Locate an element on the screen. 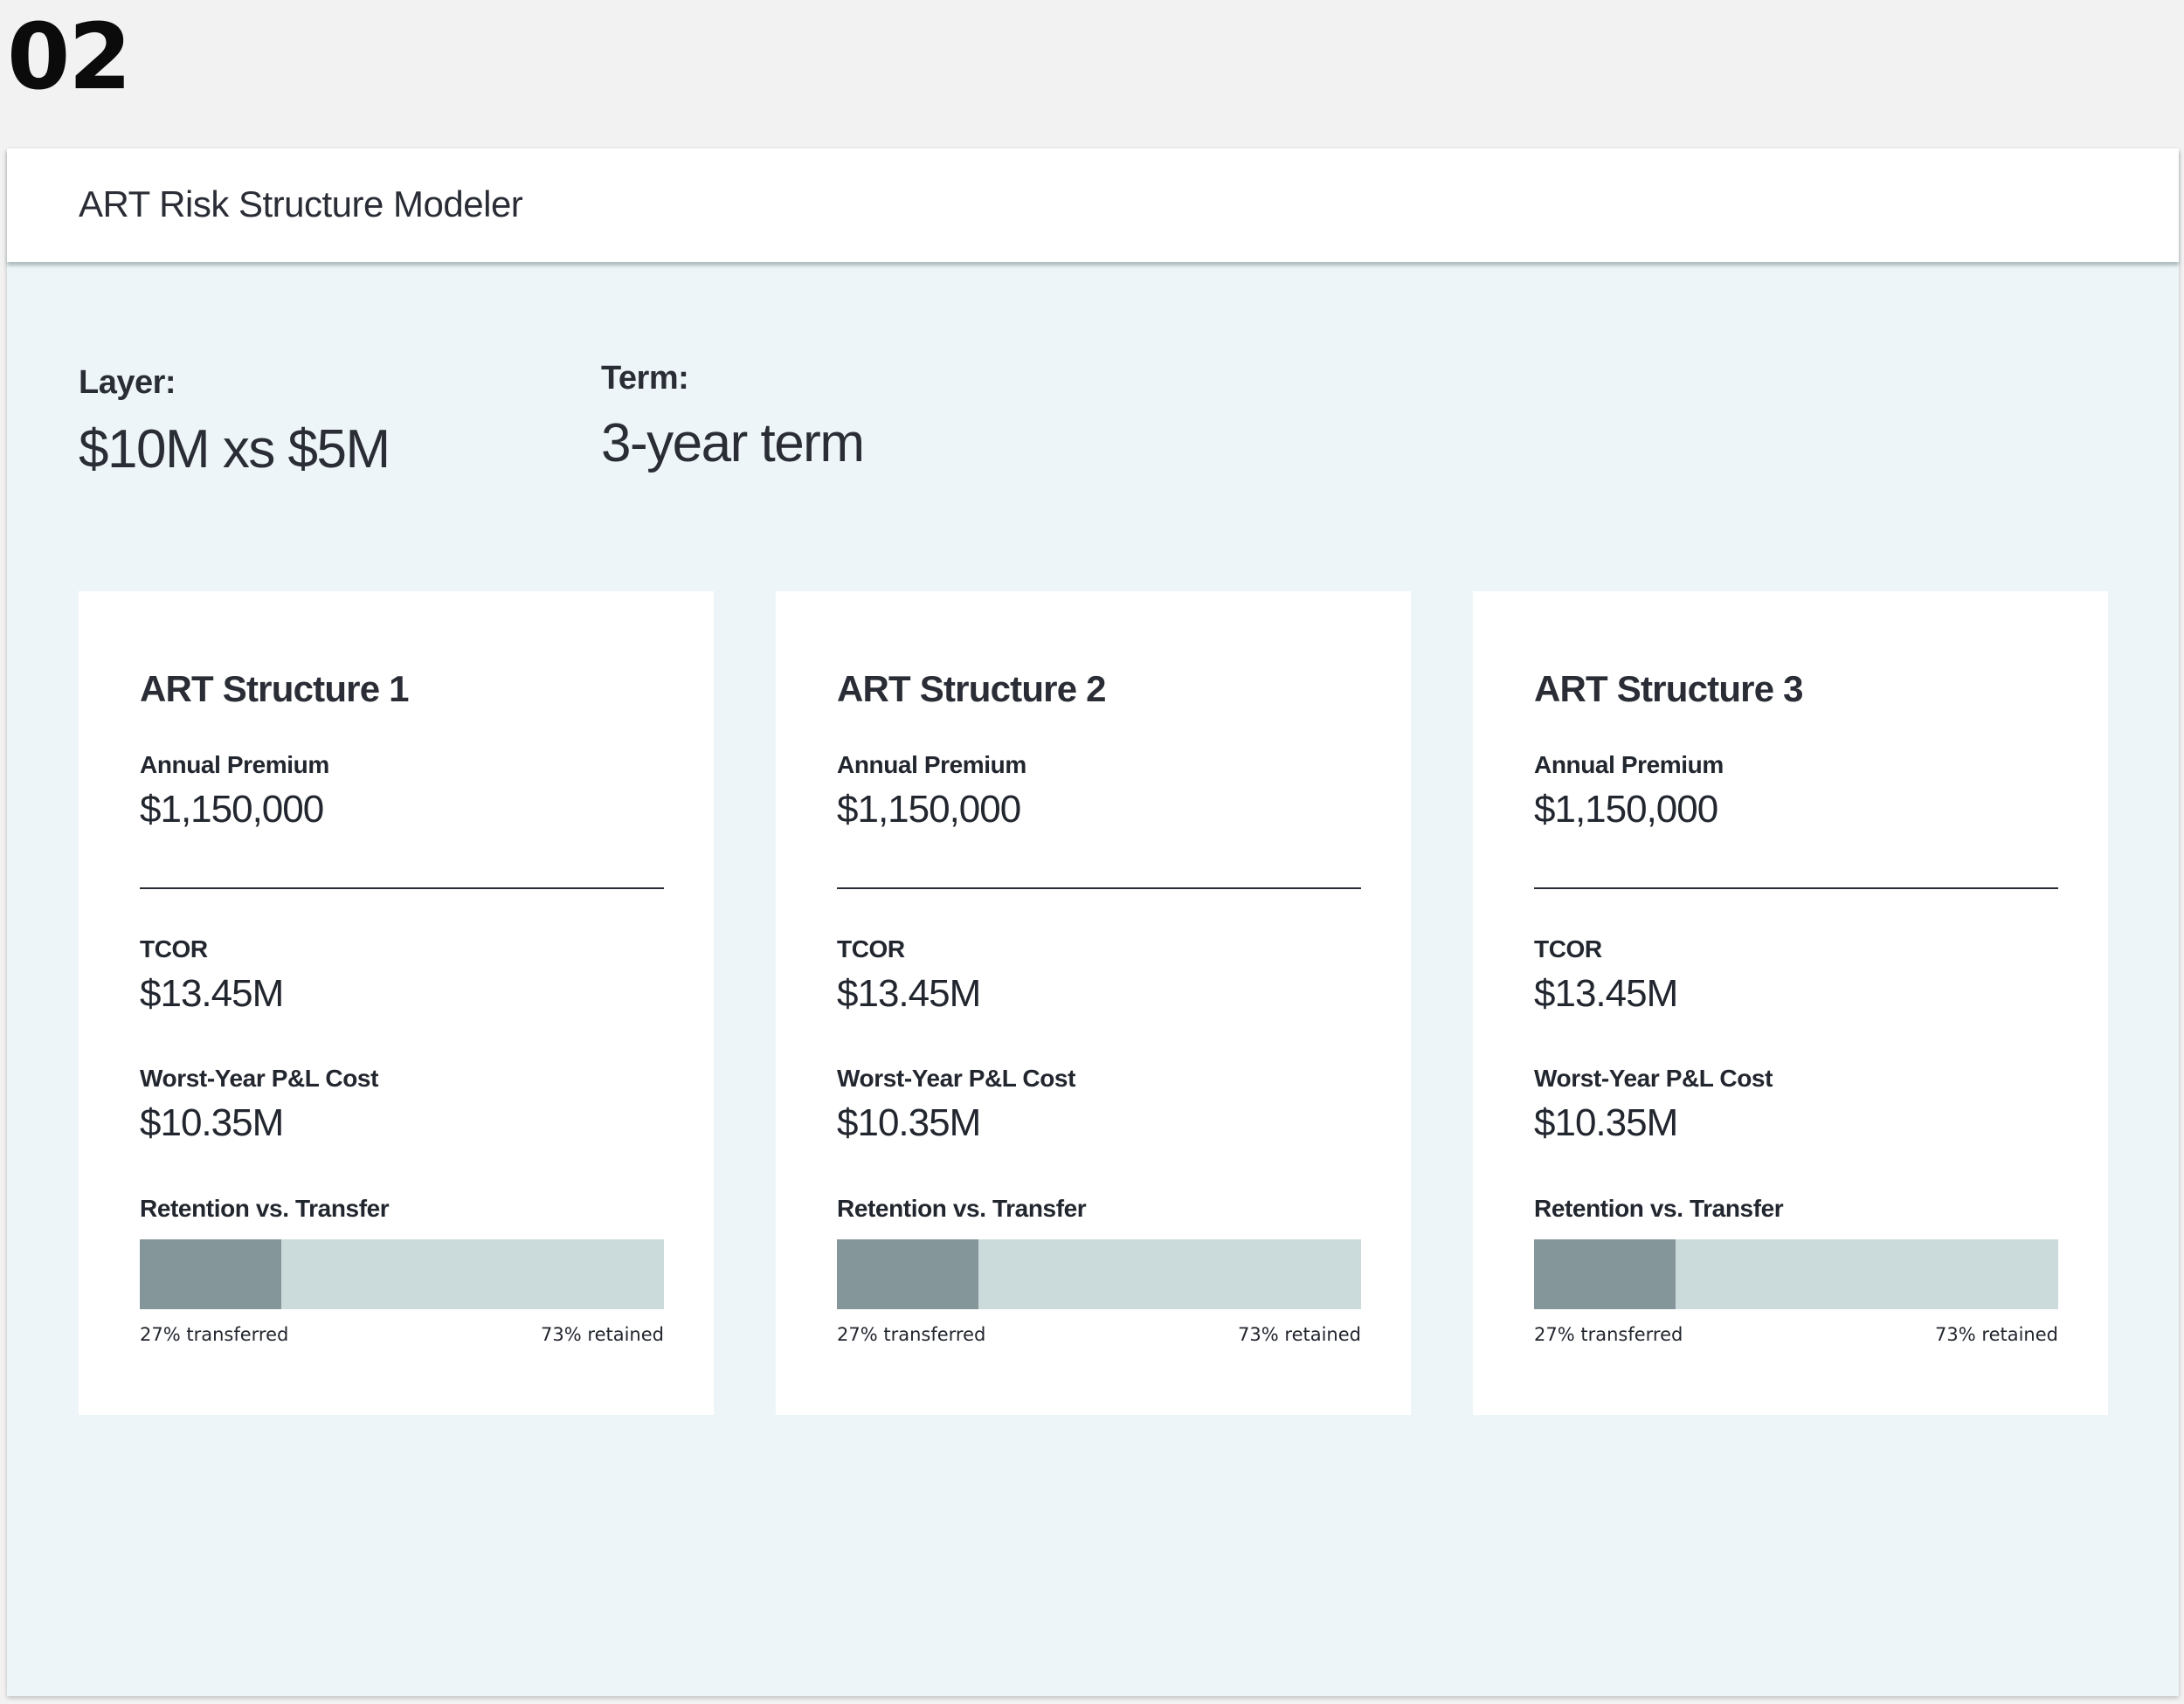  card-title: ART Structure 2 is located at coordinates (972, 688).